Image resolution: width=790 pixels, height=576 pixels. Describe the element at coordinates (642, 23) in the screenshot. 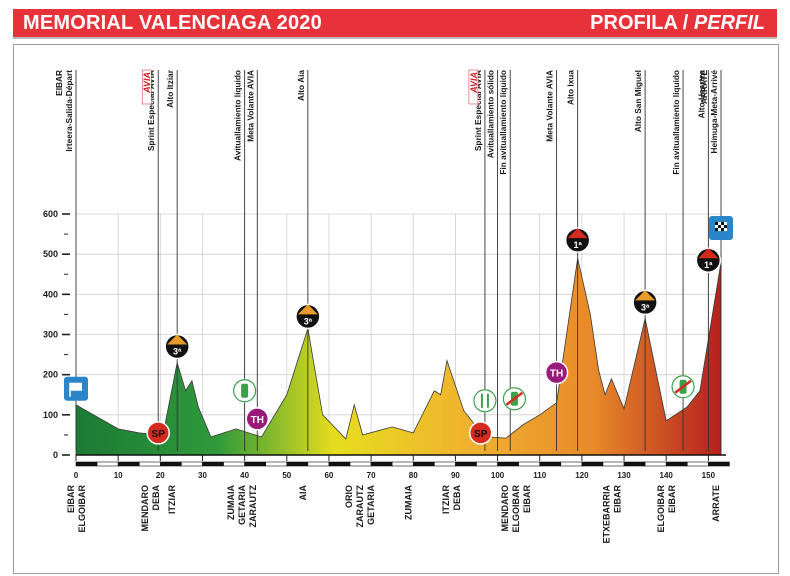

I see `profile-heading-main: PROFILA /` at that location.